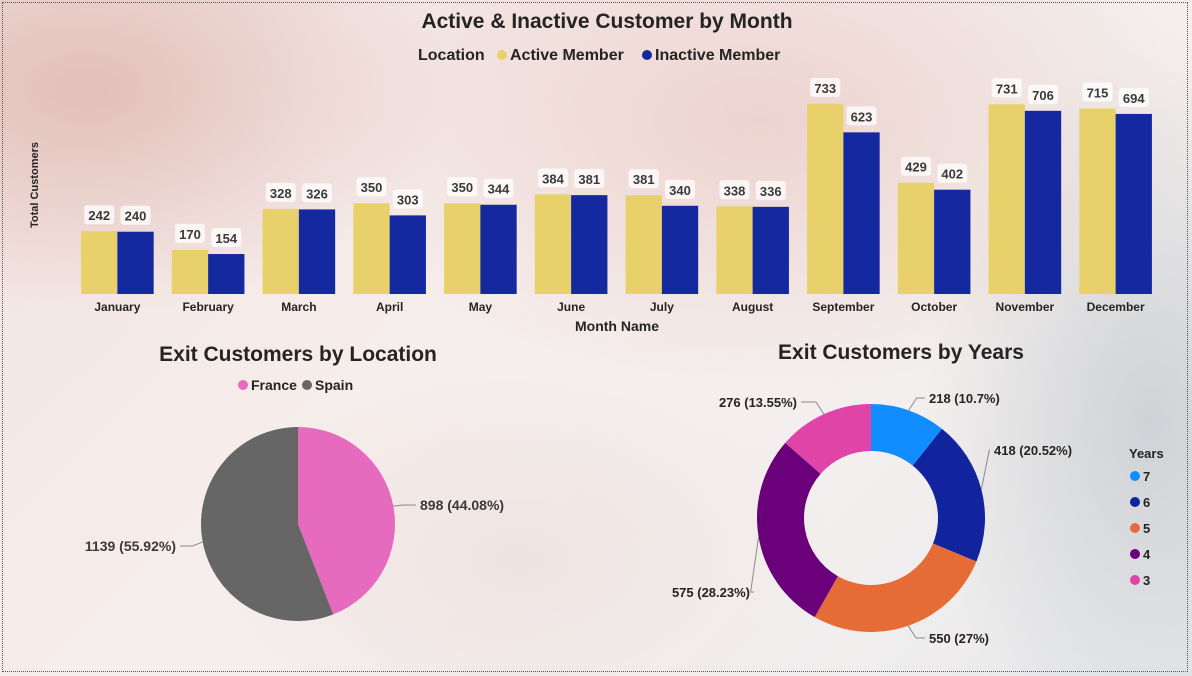  What do you see at coordinates (130, 546) in the screenshot?
I see `pie-label-spain: 1139 (55.92%)` at bounding box center [130, 546].